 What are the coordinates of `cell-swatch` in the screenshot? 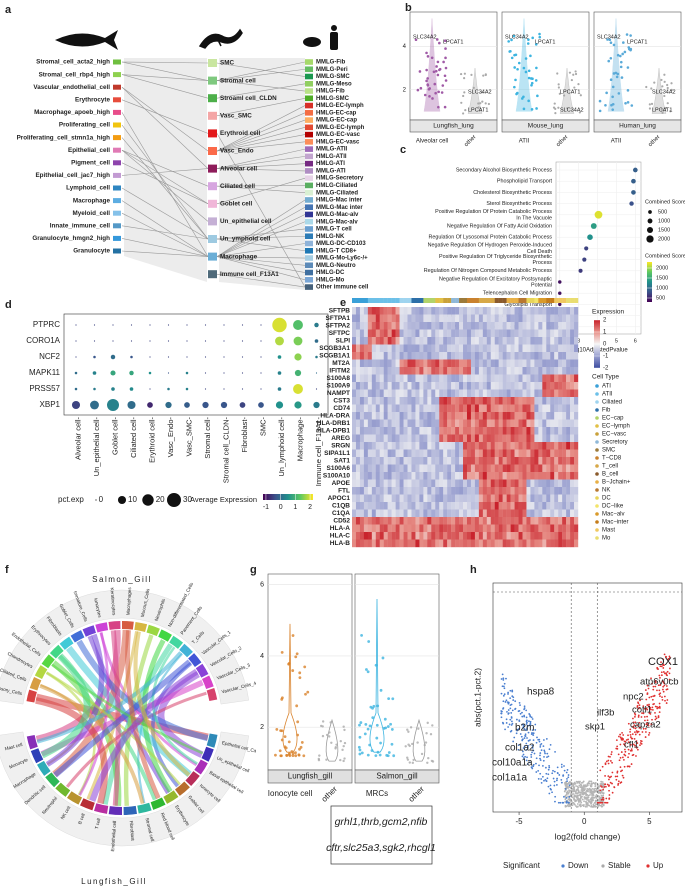 It's located at (117, 87).